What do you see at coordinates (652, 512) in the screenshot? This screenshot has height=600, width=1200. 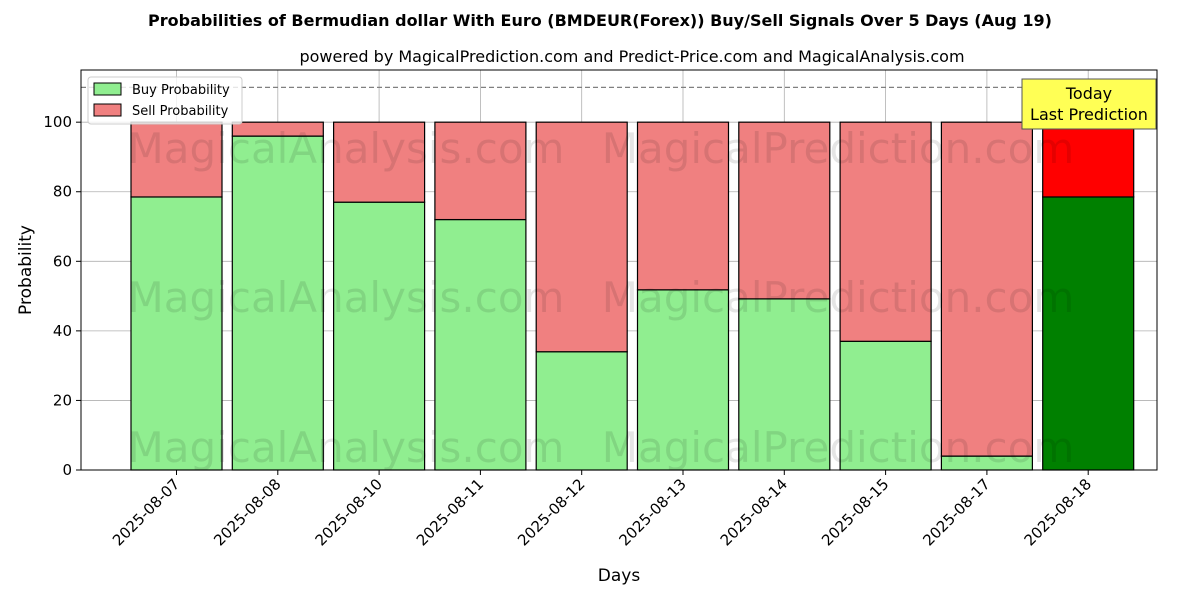 I see `x-tick-label: 2025-08-13` at bounding box center [652, 512].